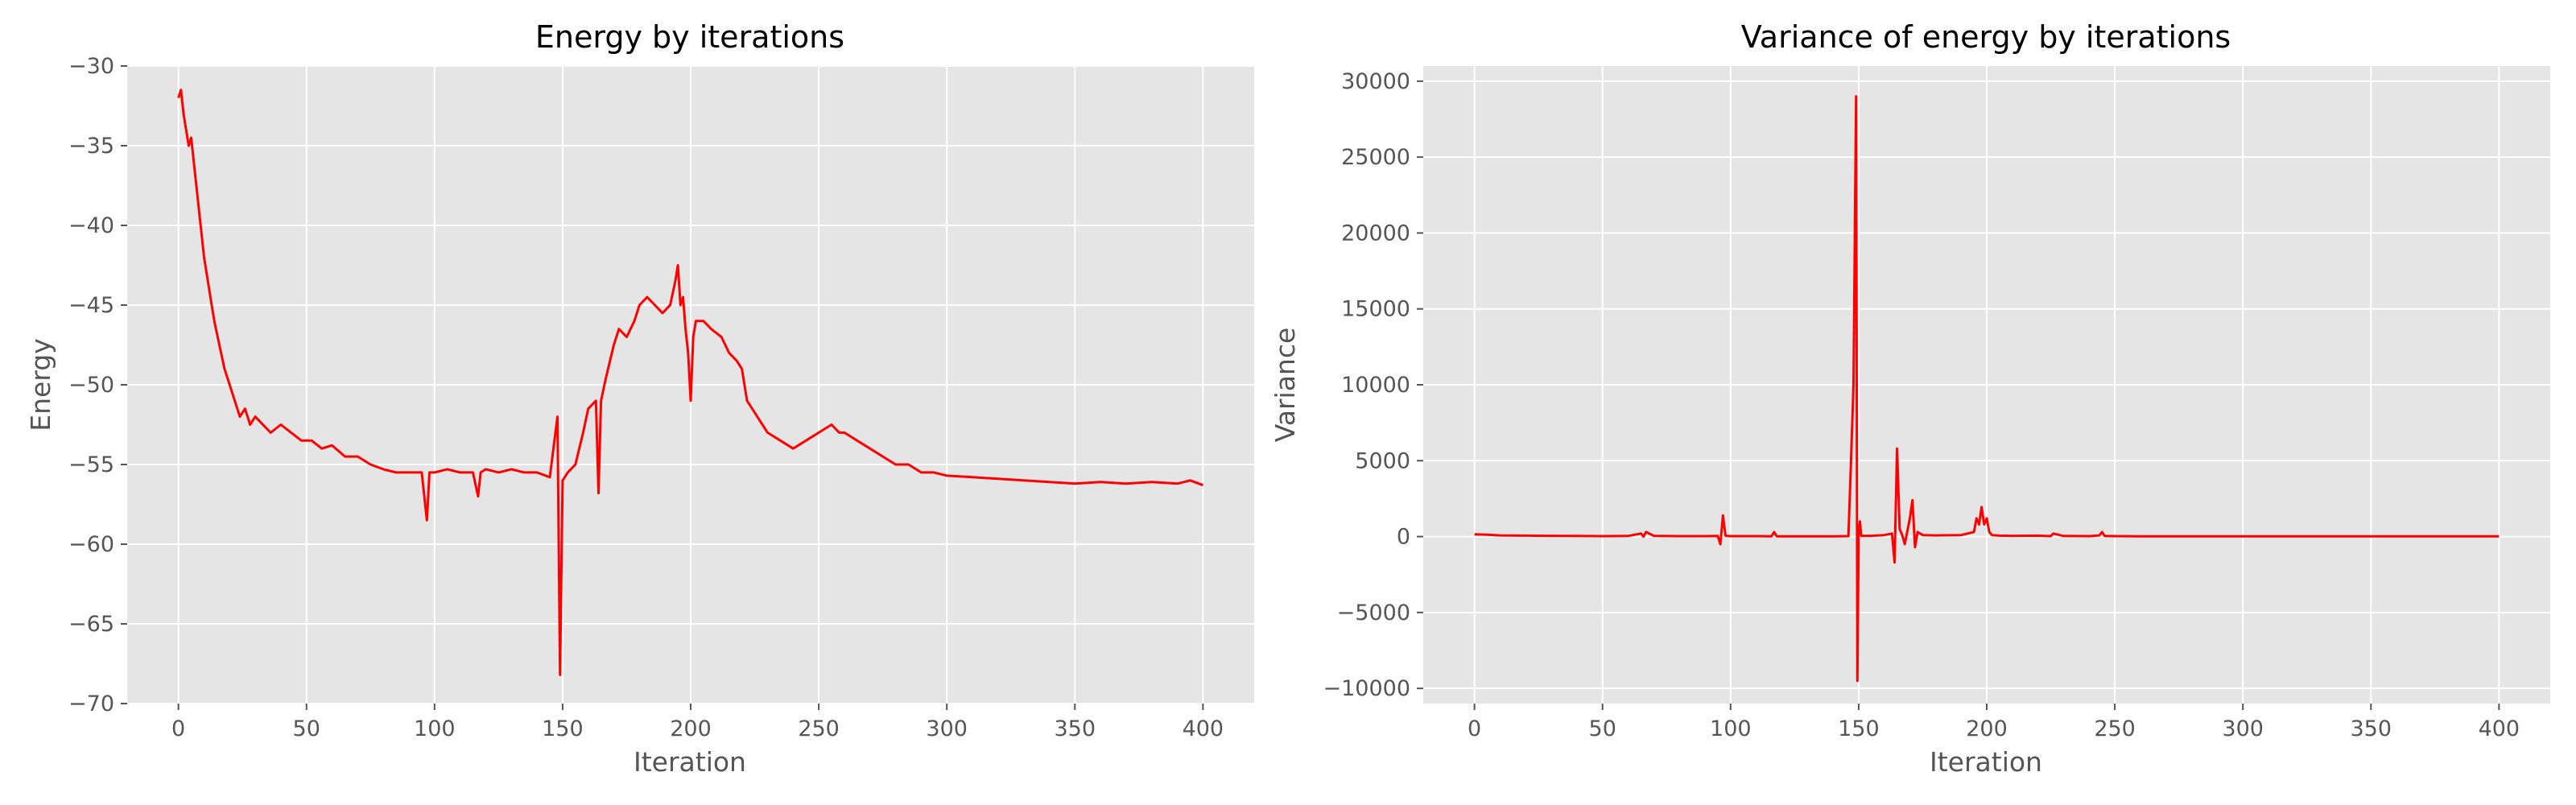 This screenshot has width=2576, height=805. I want to click on y-tick-label: 5000, so click(1382, 460).